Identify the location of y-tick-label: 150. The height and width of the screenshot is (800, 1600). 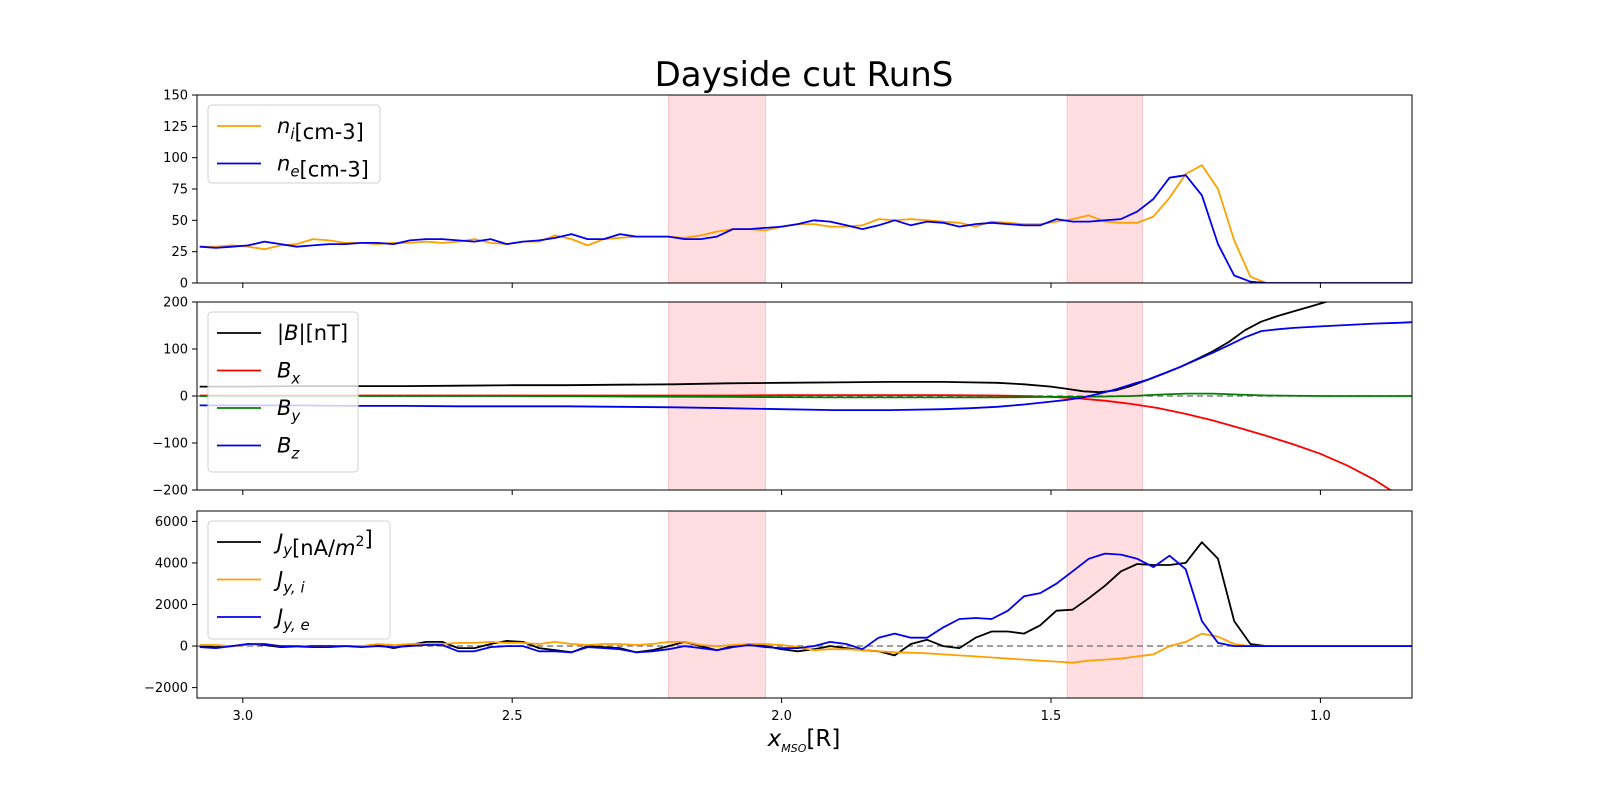
(175, 96).